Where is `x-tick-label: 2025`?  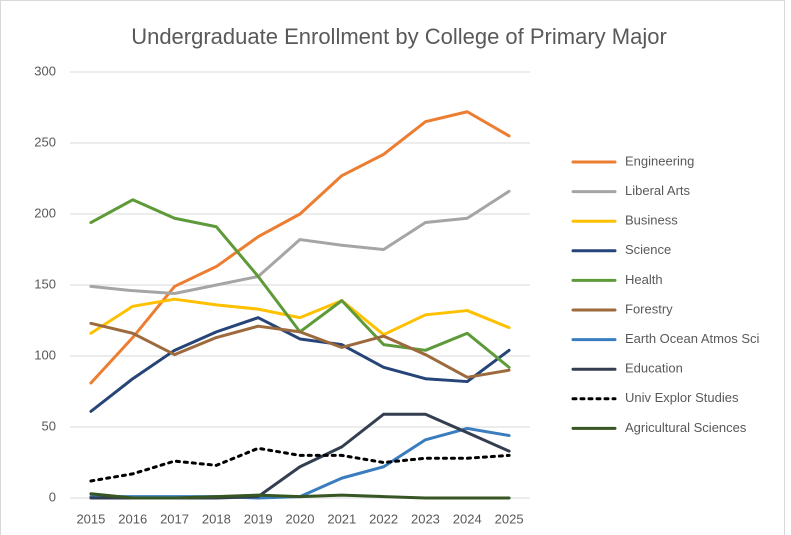 x-tick-label: 2025 is located at coordinates (509, 518).